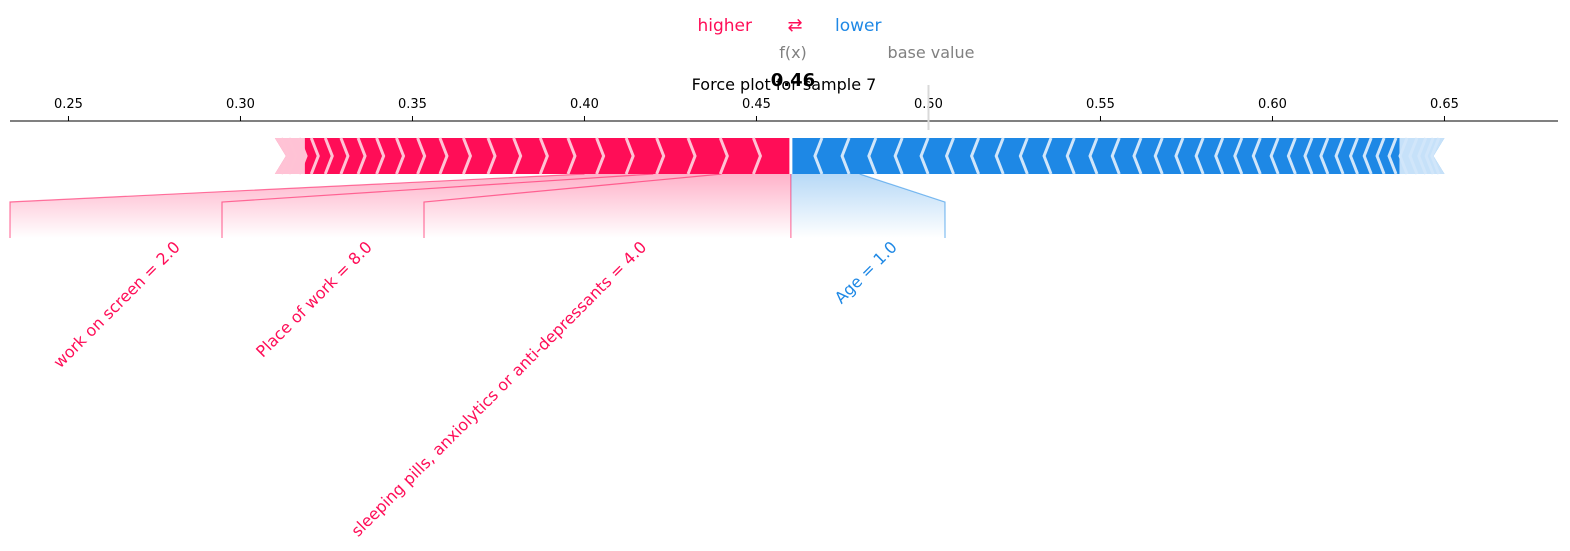  I want to click on chart-title: Force plot for sample 7, so click(784, 84).